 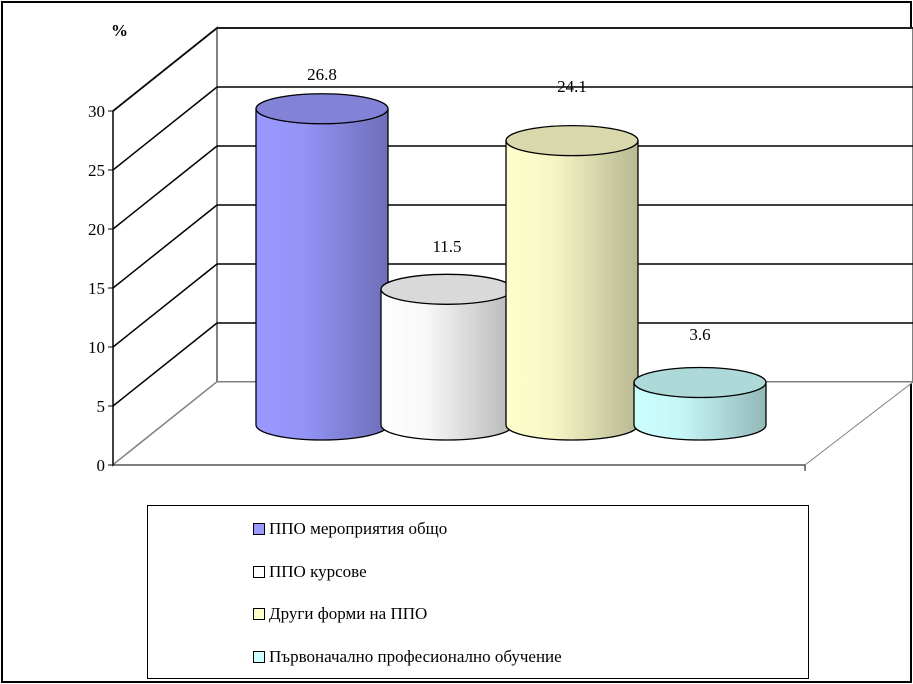 What do you see at coordinates (415, 656) in the screenshot?
I see `legend-label: Първоначално професионално обучение` at bounding box center [415, 656].